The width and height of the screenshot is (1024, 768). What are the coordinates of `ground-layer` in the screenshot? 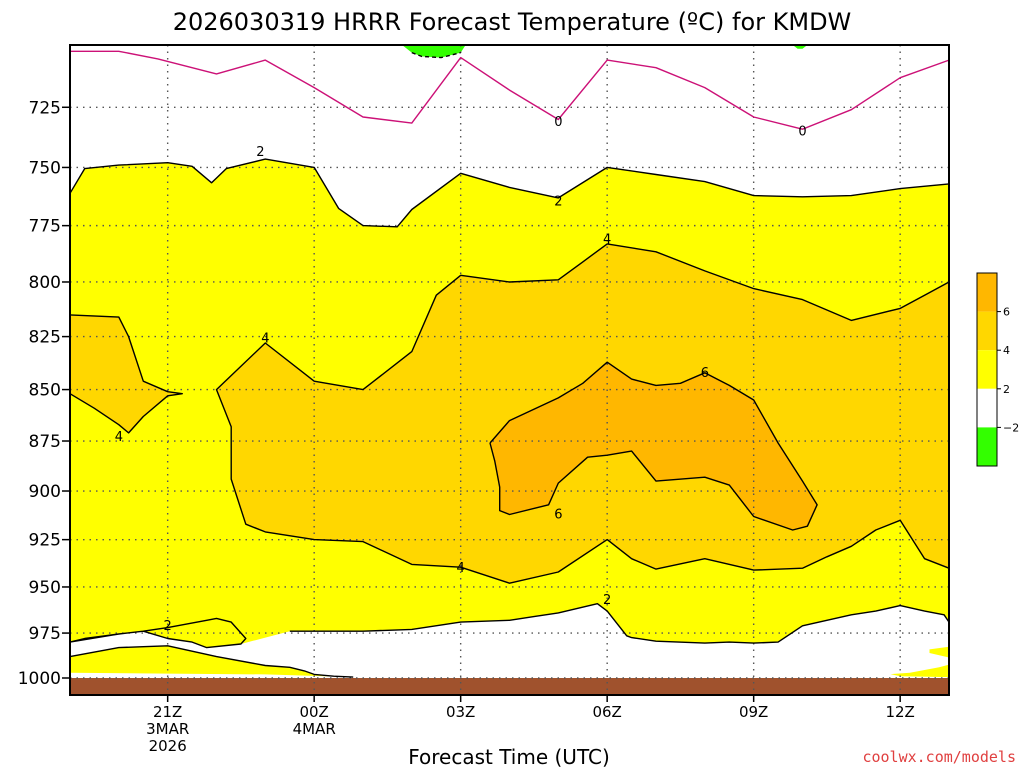 It's located at (509, 686).